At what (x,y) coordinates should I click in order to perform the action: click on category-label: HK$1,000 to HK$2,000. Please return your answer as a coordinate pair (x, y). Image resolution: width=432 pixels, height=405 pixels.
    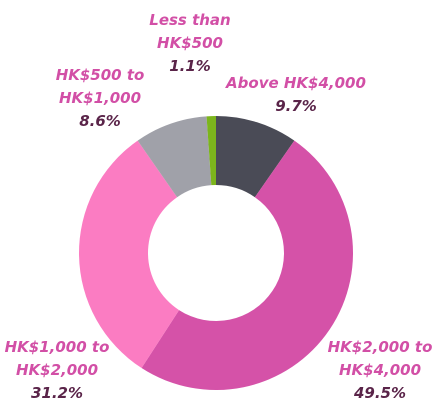
    Looking at the image, I should click on (57, 358).